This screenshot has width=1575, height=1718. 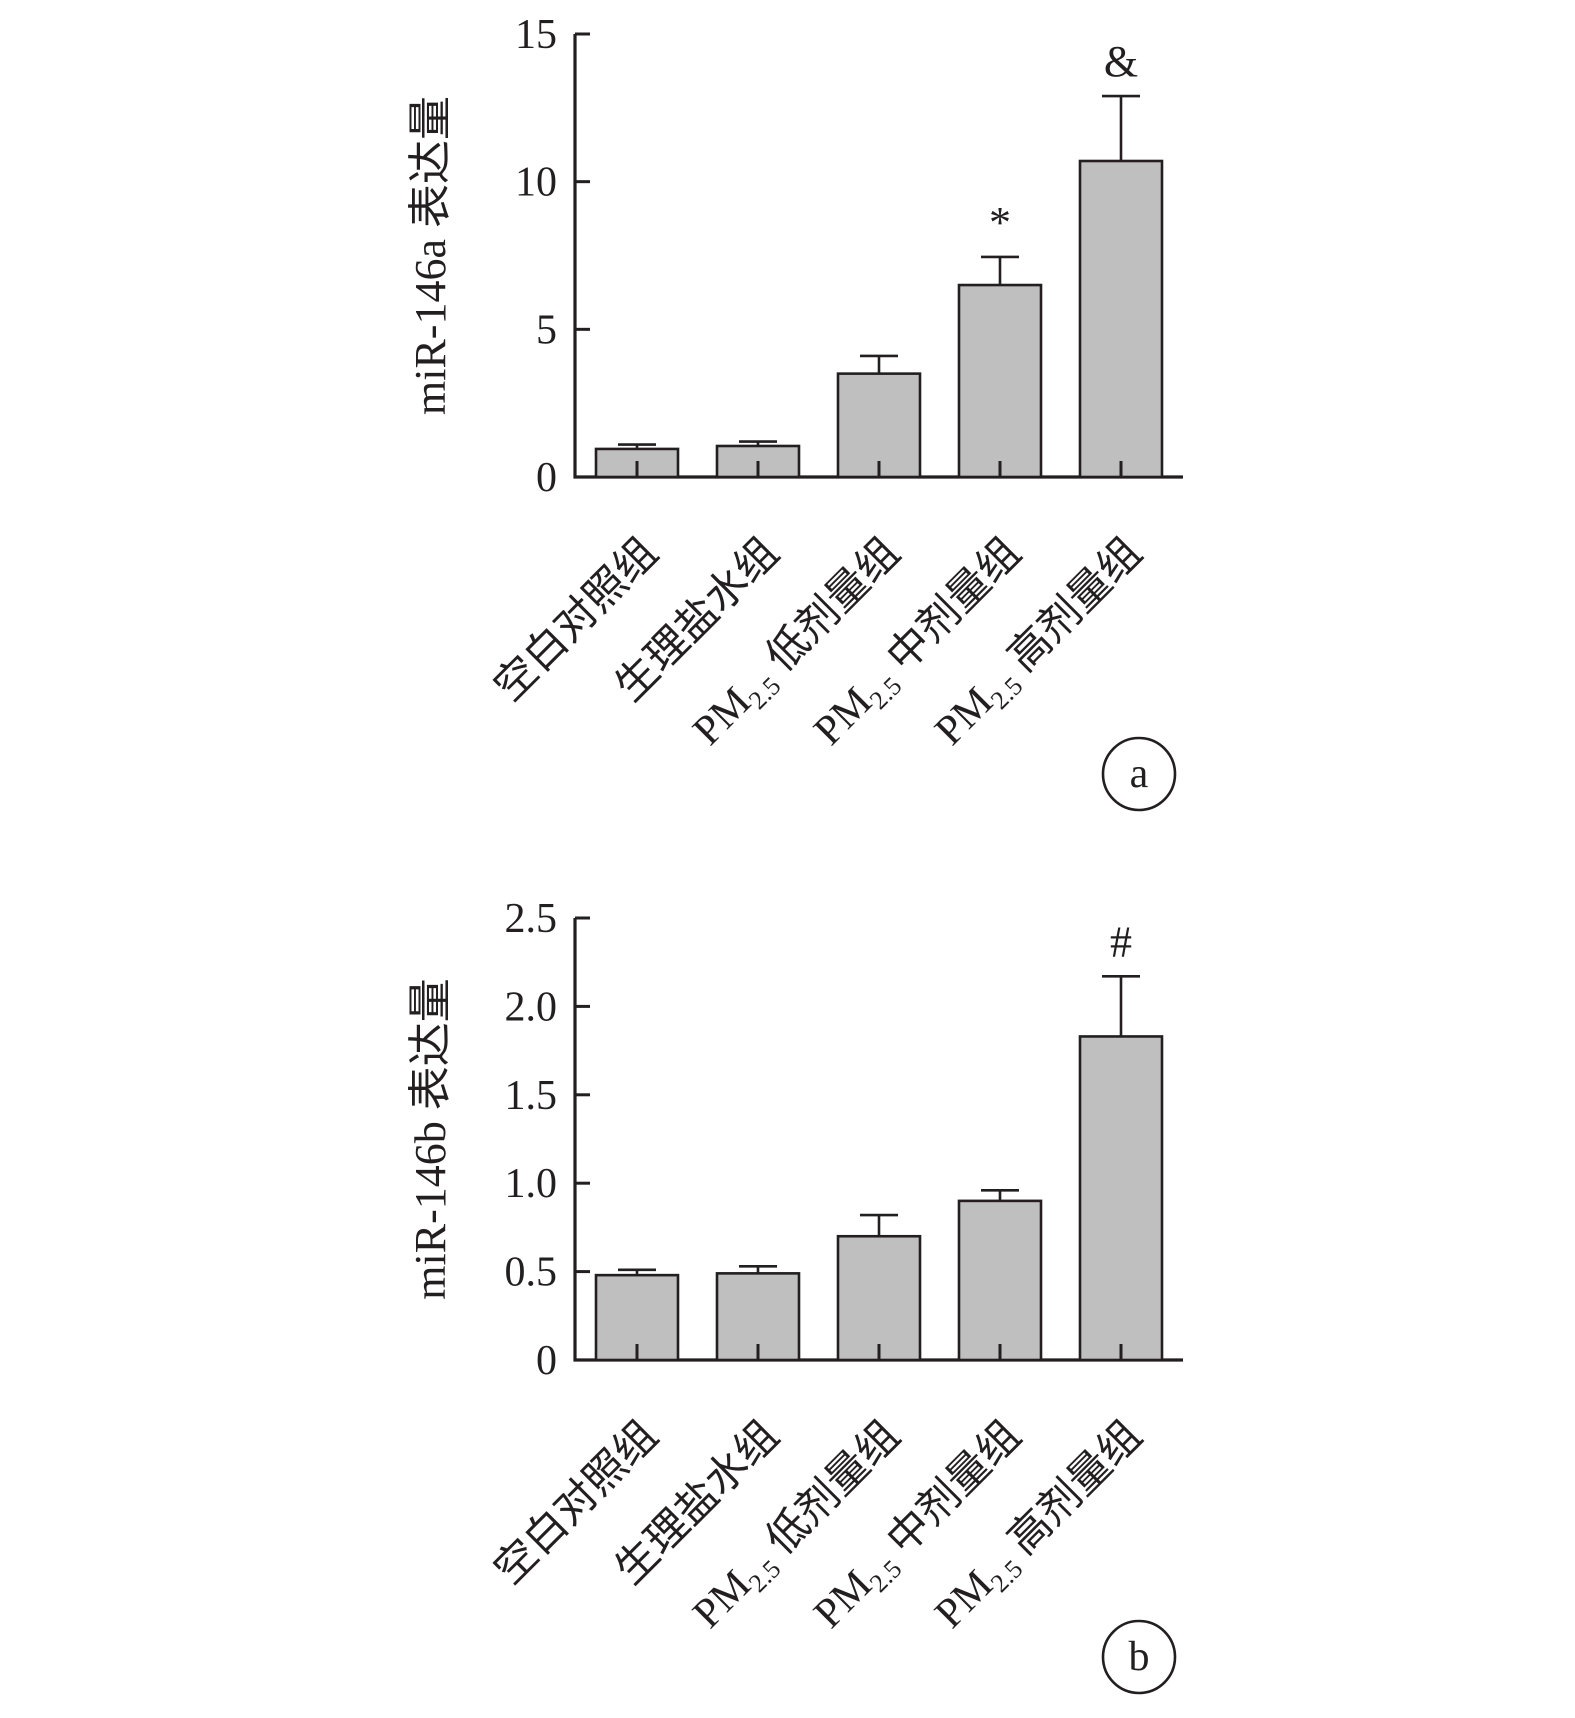 What do you see at coordinates (531, 1273) in the screenshot?
I see `y-tick-label: 0.5` at bounding box center [531, 1273].